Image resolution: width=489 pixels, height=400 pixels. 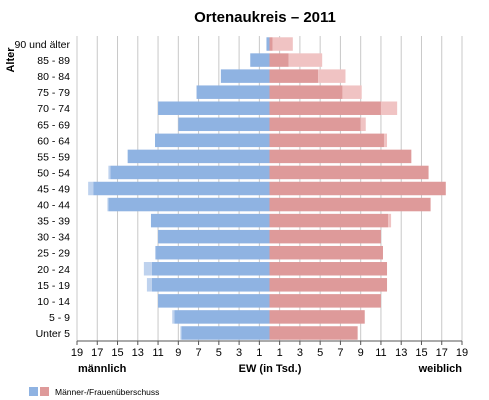 What do you see at coordinates (53, 222) in the screenshot?
I see `category-label: 35 - 39` at bounding box center [53, 222].